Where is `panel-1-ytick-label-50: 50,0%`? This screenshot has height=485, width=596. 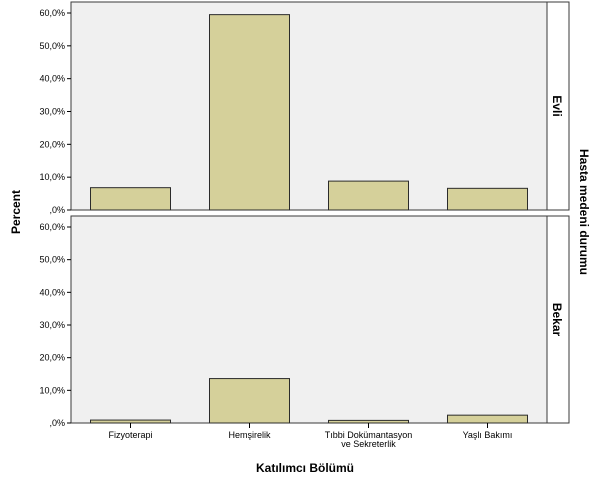 panel-1-ytick-label-50: 50,0% is located at coordinates (52, 260).